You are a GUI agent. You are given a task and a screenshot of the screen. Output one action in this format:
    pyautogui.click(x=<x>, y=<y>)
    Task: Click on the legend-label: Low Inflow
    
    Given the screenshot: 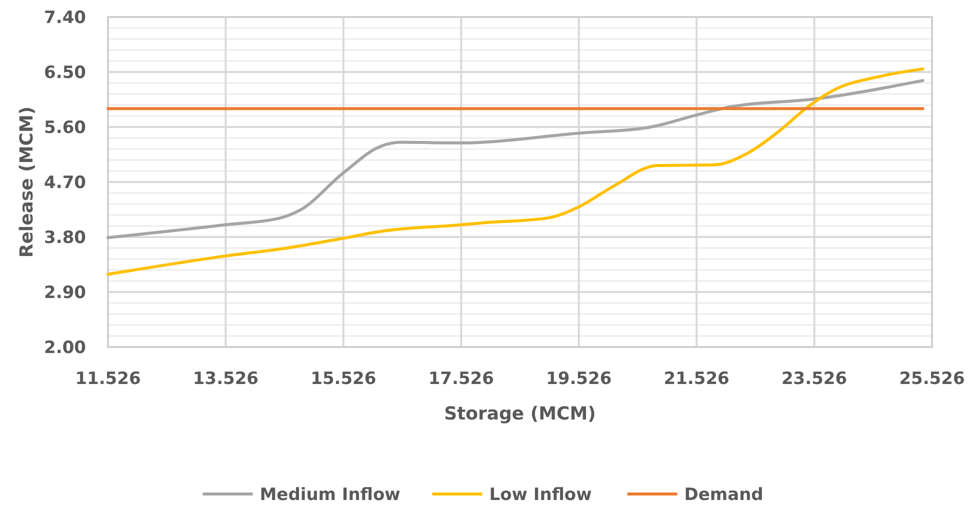 What is the action you would take?
    pyautogui.click(x=540, y=494)
    